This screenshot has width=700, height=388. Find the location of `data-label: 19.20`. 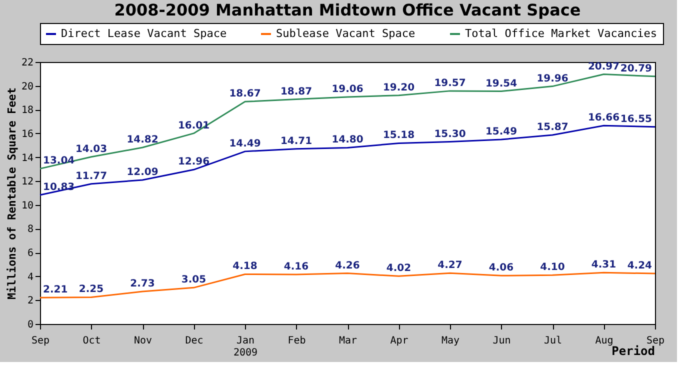

data-label: 19.20 is located at coordinates (398, 88).